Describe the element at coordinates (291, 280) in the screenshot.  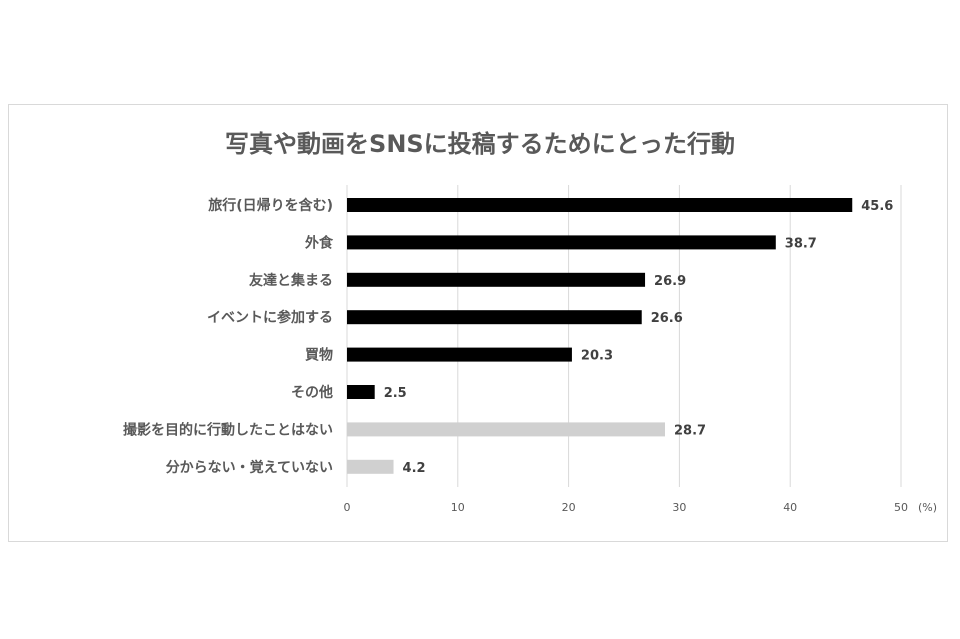
I see `category-label: 友達と集まる` at that location.